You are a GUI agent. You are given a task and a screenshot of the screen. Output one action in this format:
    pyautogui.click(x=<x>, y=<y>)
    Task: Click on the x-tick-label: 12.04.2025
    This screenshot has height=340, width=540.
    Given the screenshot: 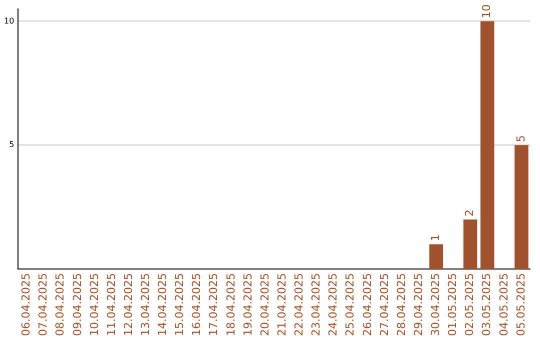 What is the action you would take?
    pyautogui.click(x=128, y=304)
    